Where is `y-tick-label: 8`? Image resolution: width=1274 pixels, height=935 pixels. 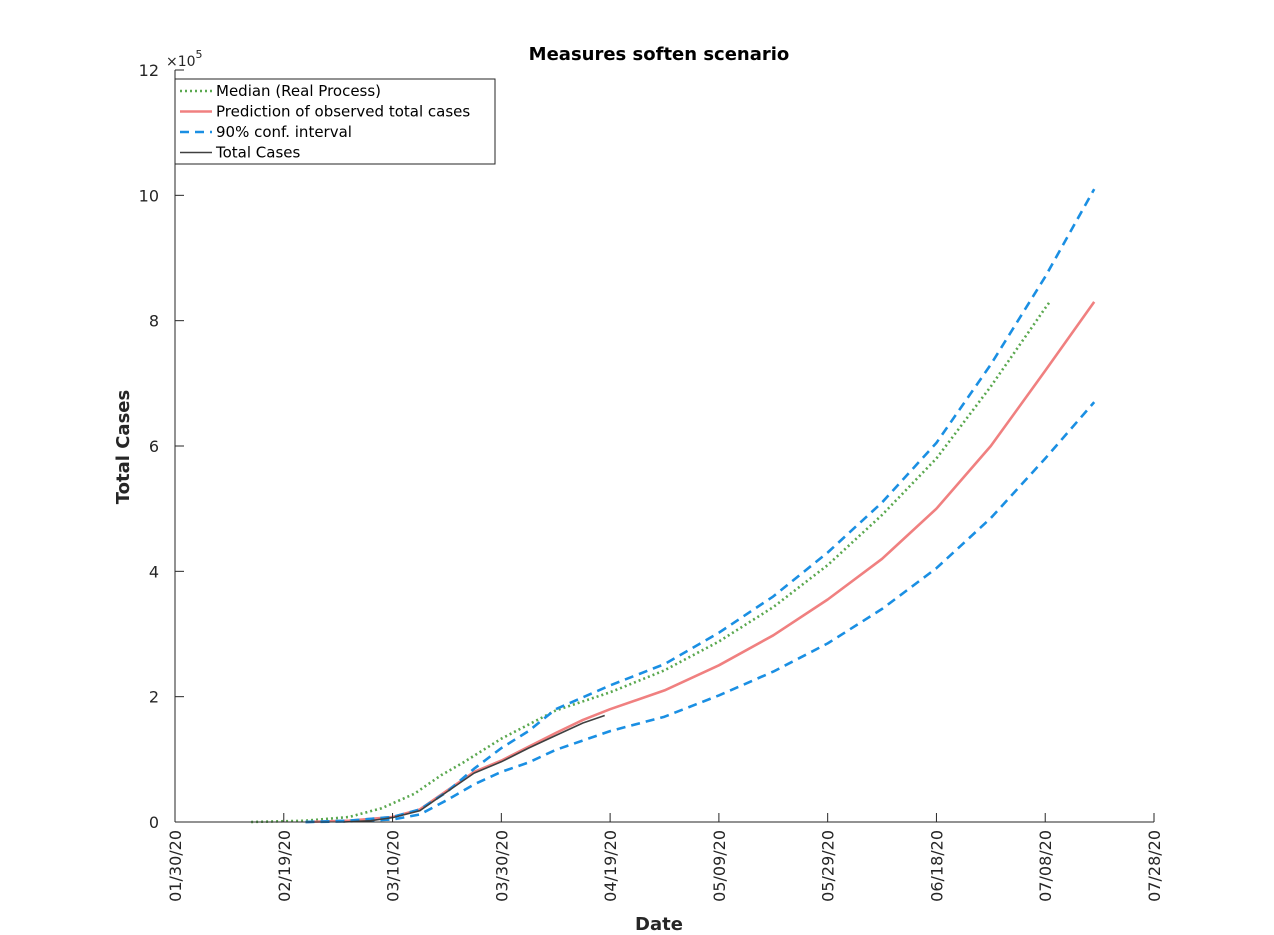 y-tick-label: 8 is located at coordinates (154, 321).